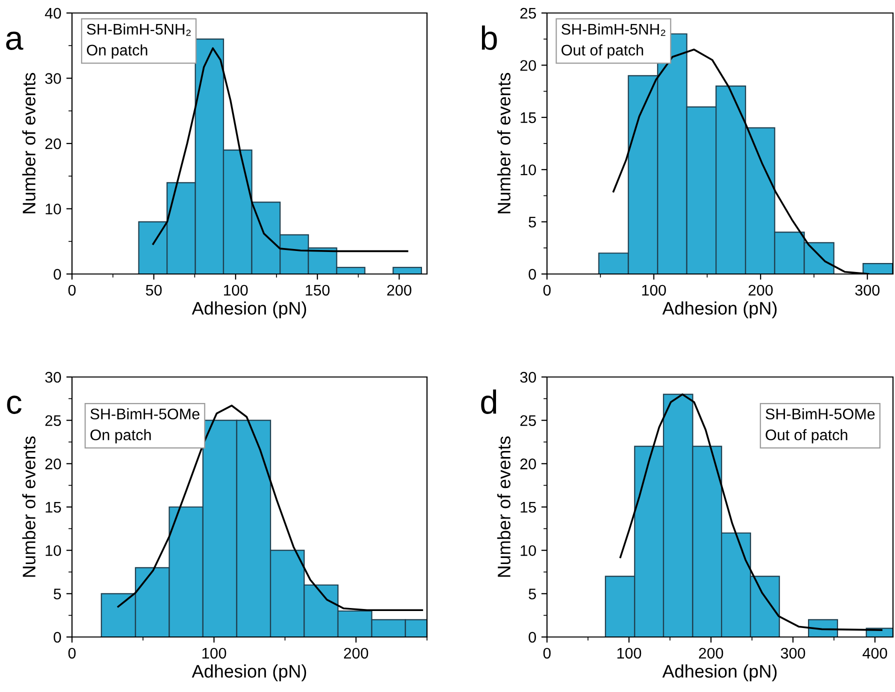 This screenshot has width=895, height=692. Describe the element at coordinates (875, 653) in the screenshot. I see `x-tick-label: 400` at that location.